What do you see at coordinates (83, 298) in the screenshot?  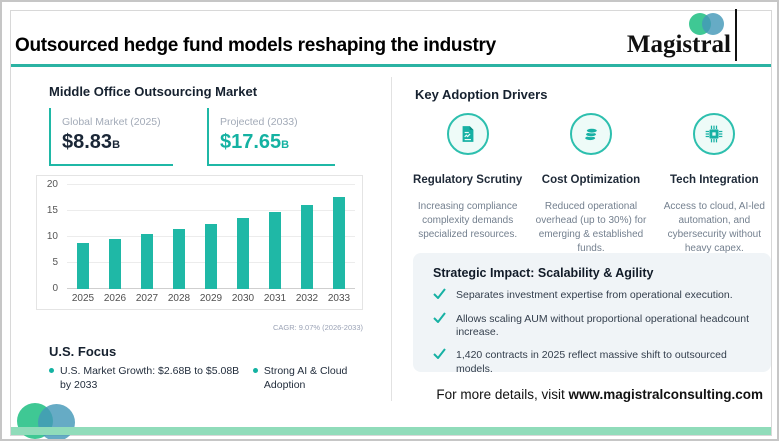 I see `x-axis-tick: 2025` at bounding box center [83, 298].